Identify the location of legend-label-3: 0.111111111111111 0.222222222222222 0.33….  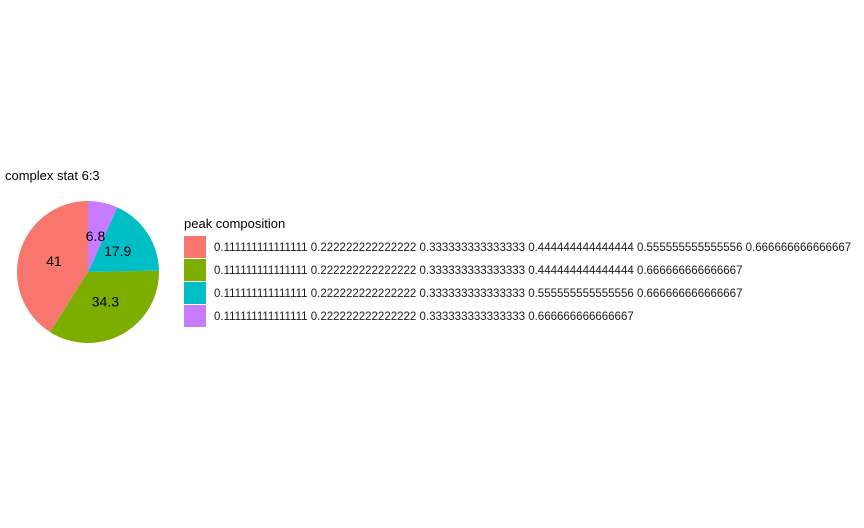
(478, 294).